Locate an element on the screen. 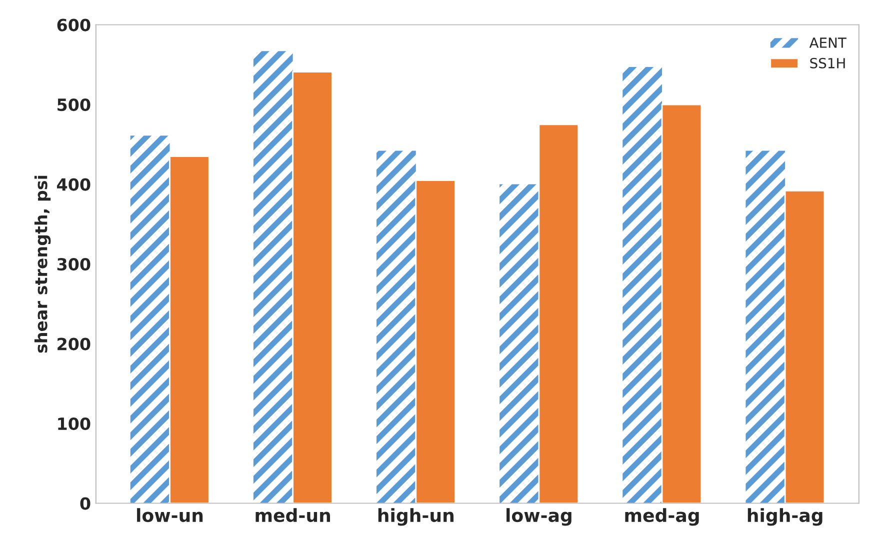 The width and height of the screenshot is (872, 550). y-tick-label: 0 is located at coordinates (85, 503).